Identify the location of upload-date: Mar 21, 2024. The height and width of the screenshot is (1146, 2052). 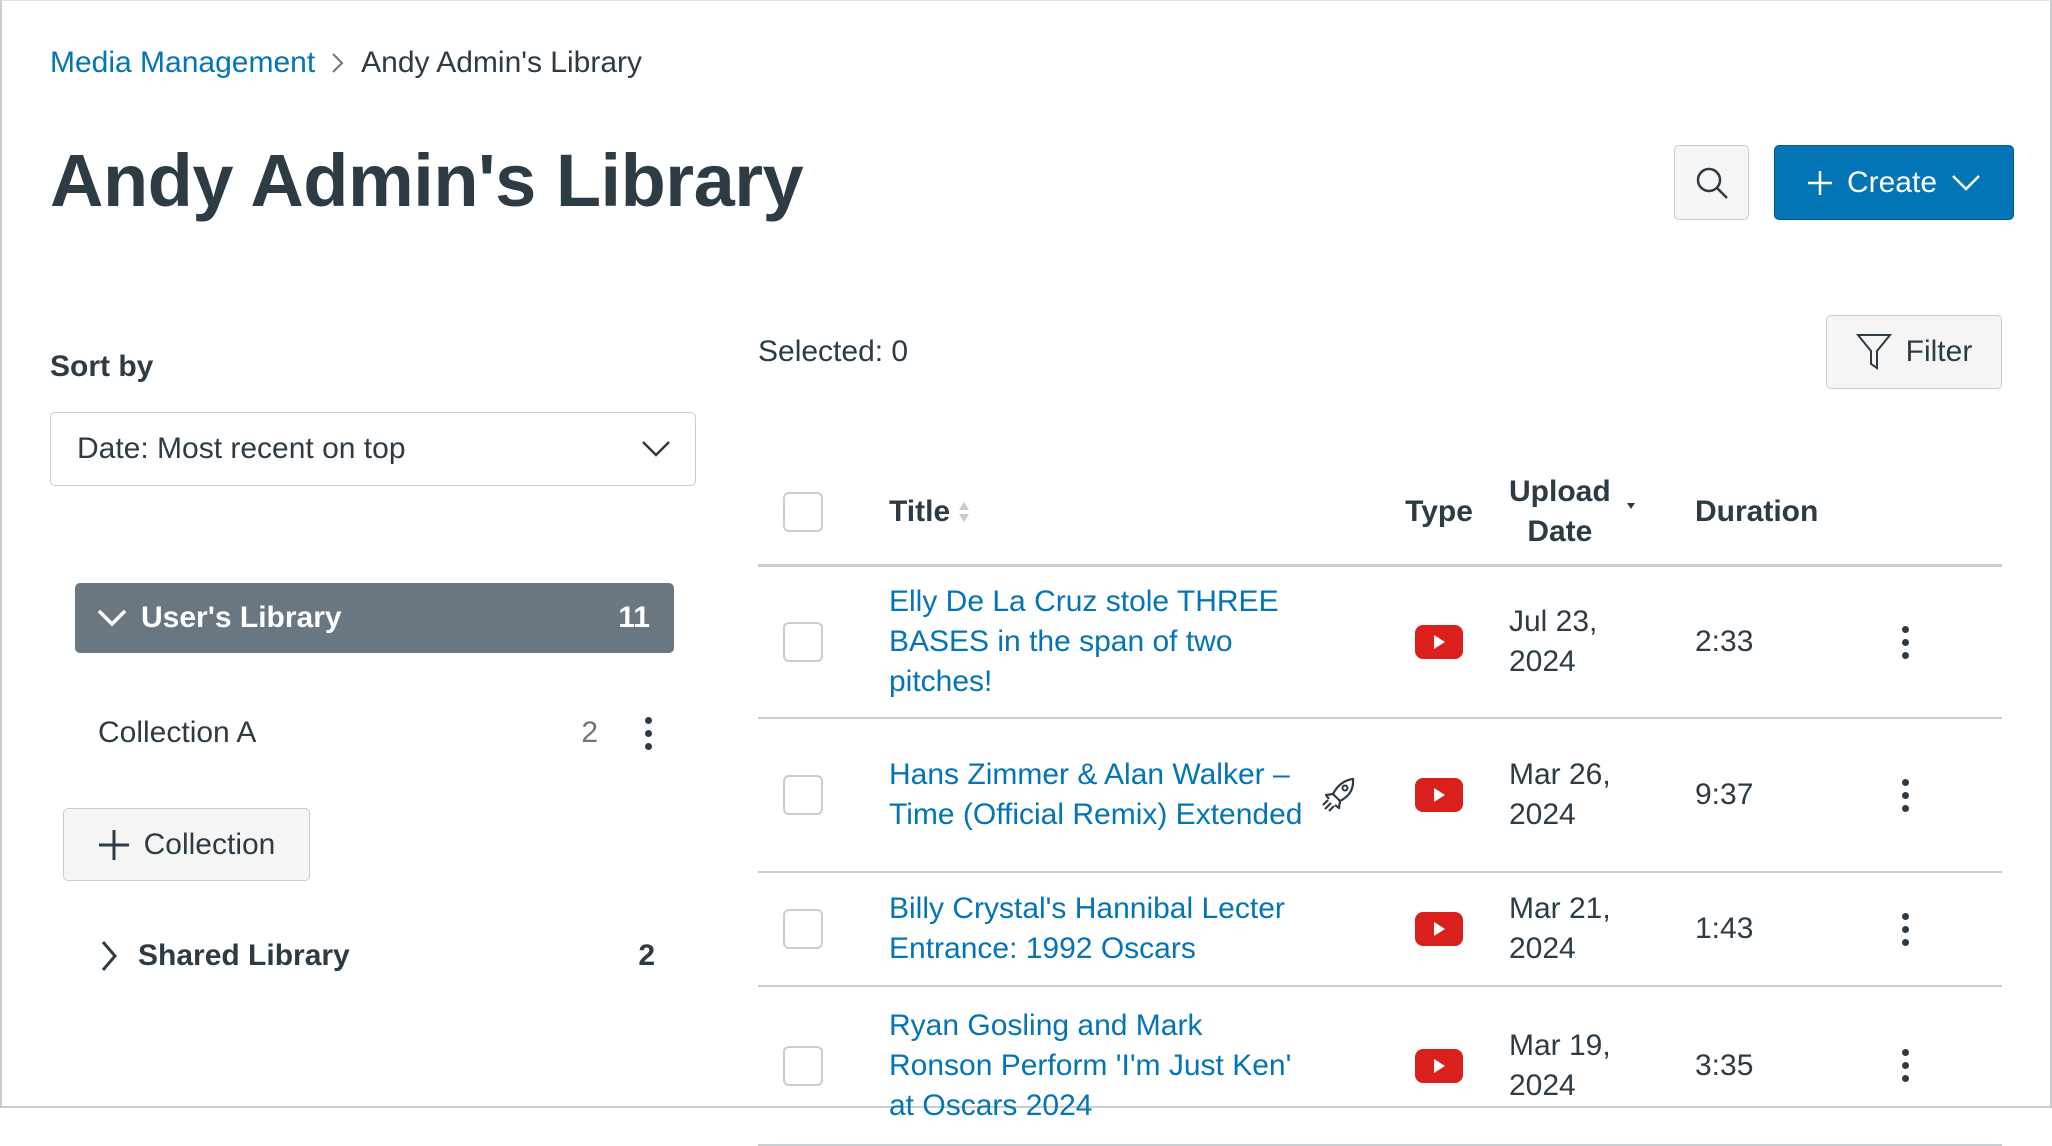
(1560, 928).